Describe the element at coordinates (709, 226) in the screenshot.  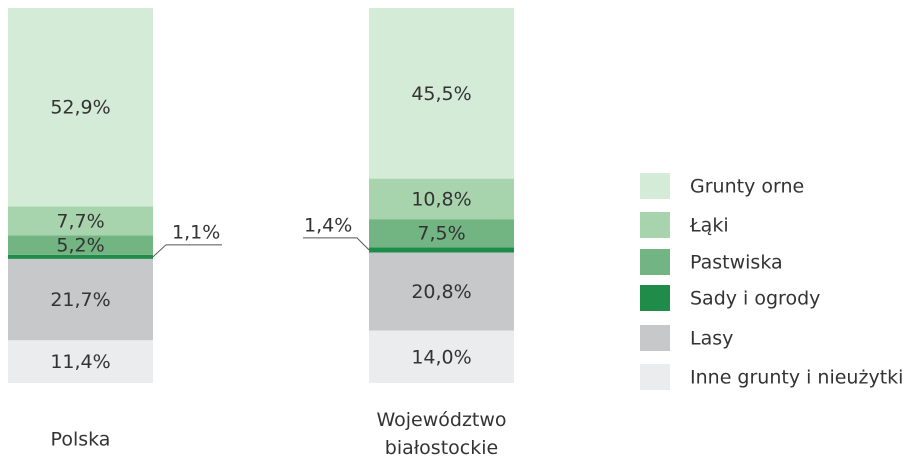
I see `legend-label: Łąki` at that location.